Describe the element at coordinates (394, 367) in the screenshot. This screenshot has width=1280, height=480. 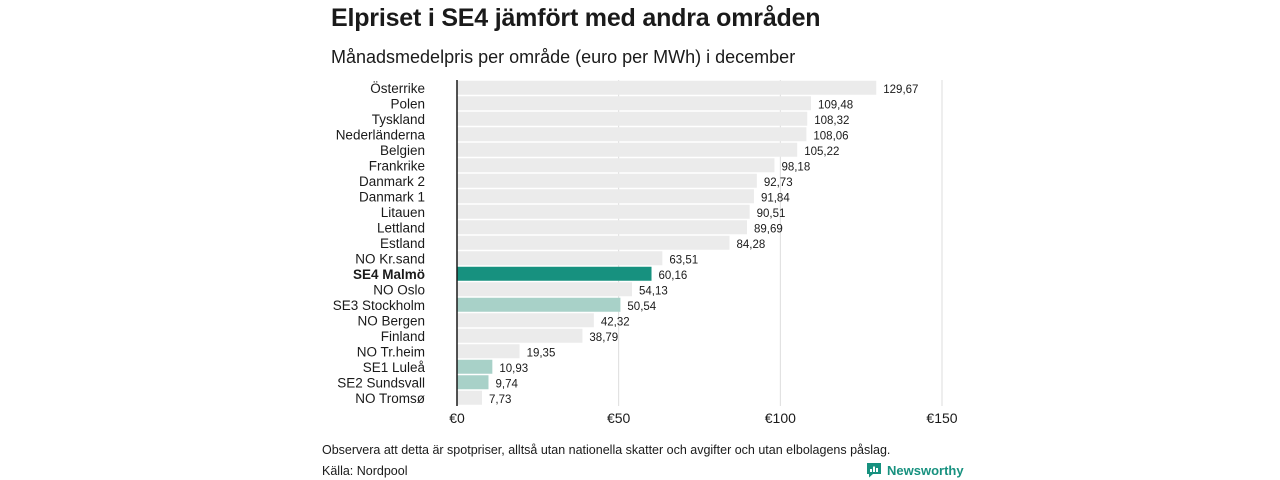
I see `category-label: SE1 Luleå` at that location.